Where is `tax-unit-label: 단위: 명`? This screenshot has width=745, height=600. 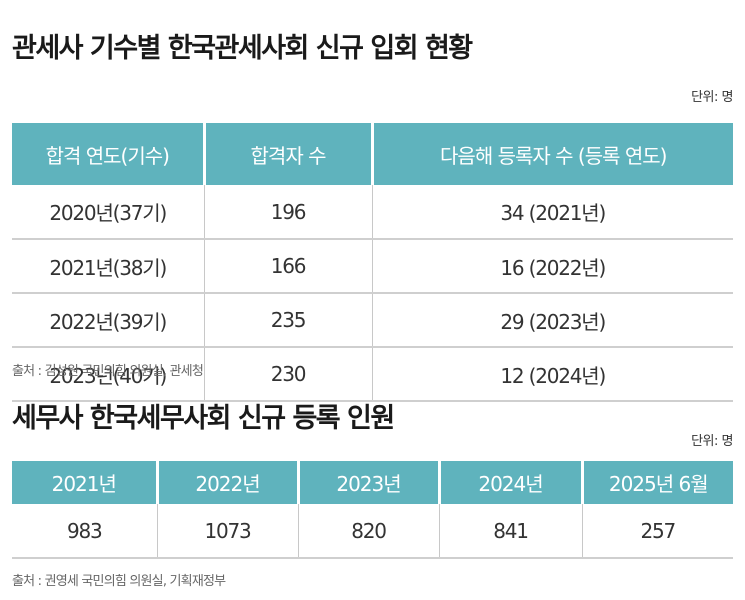
tax-unit-label: 단위: 명 is located at coordinates (712, 441).